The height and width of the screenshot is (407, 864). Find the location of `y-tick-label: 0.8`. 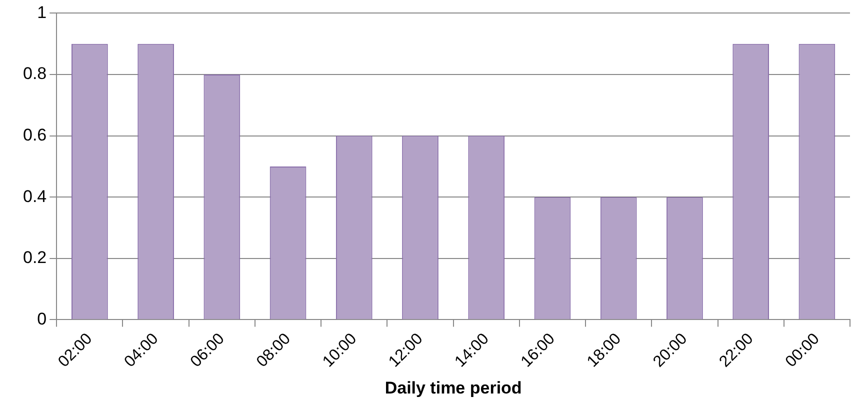

y-tick-label: 0.8 is located at coordinates (34, 74).